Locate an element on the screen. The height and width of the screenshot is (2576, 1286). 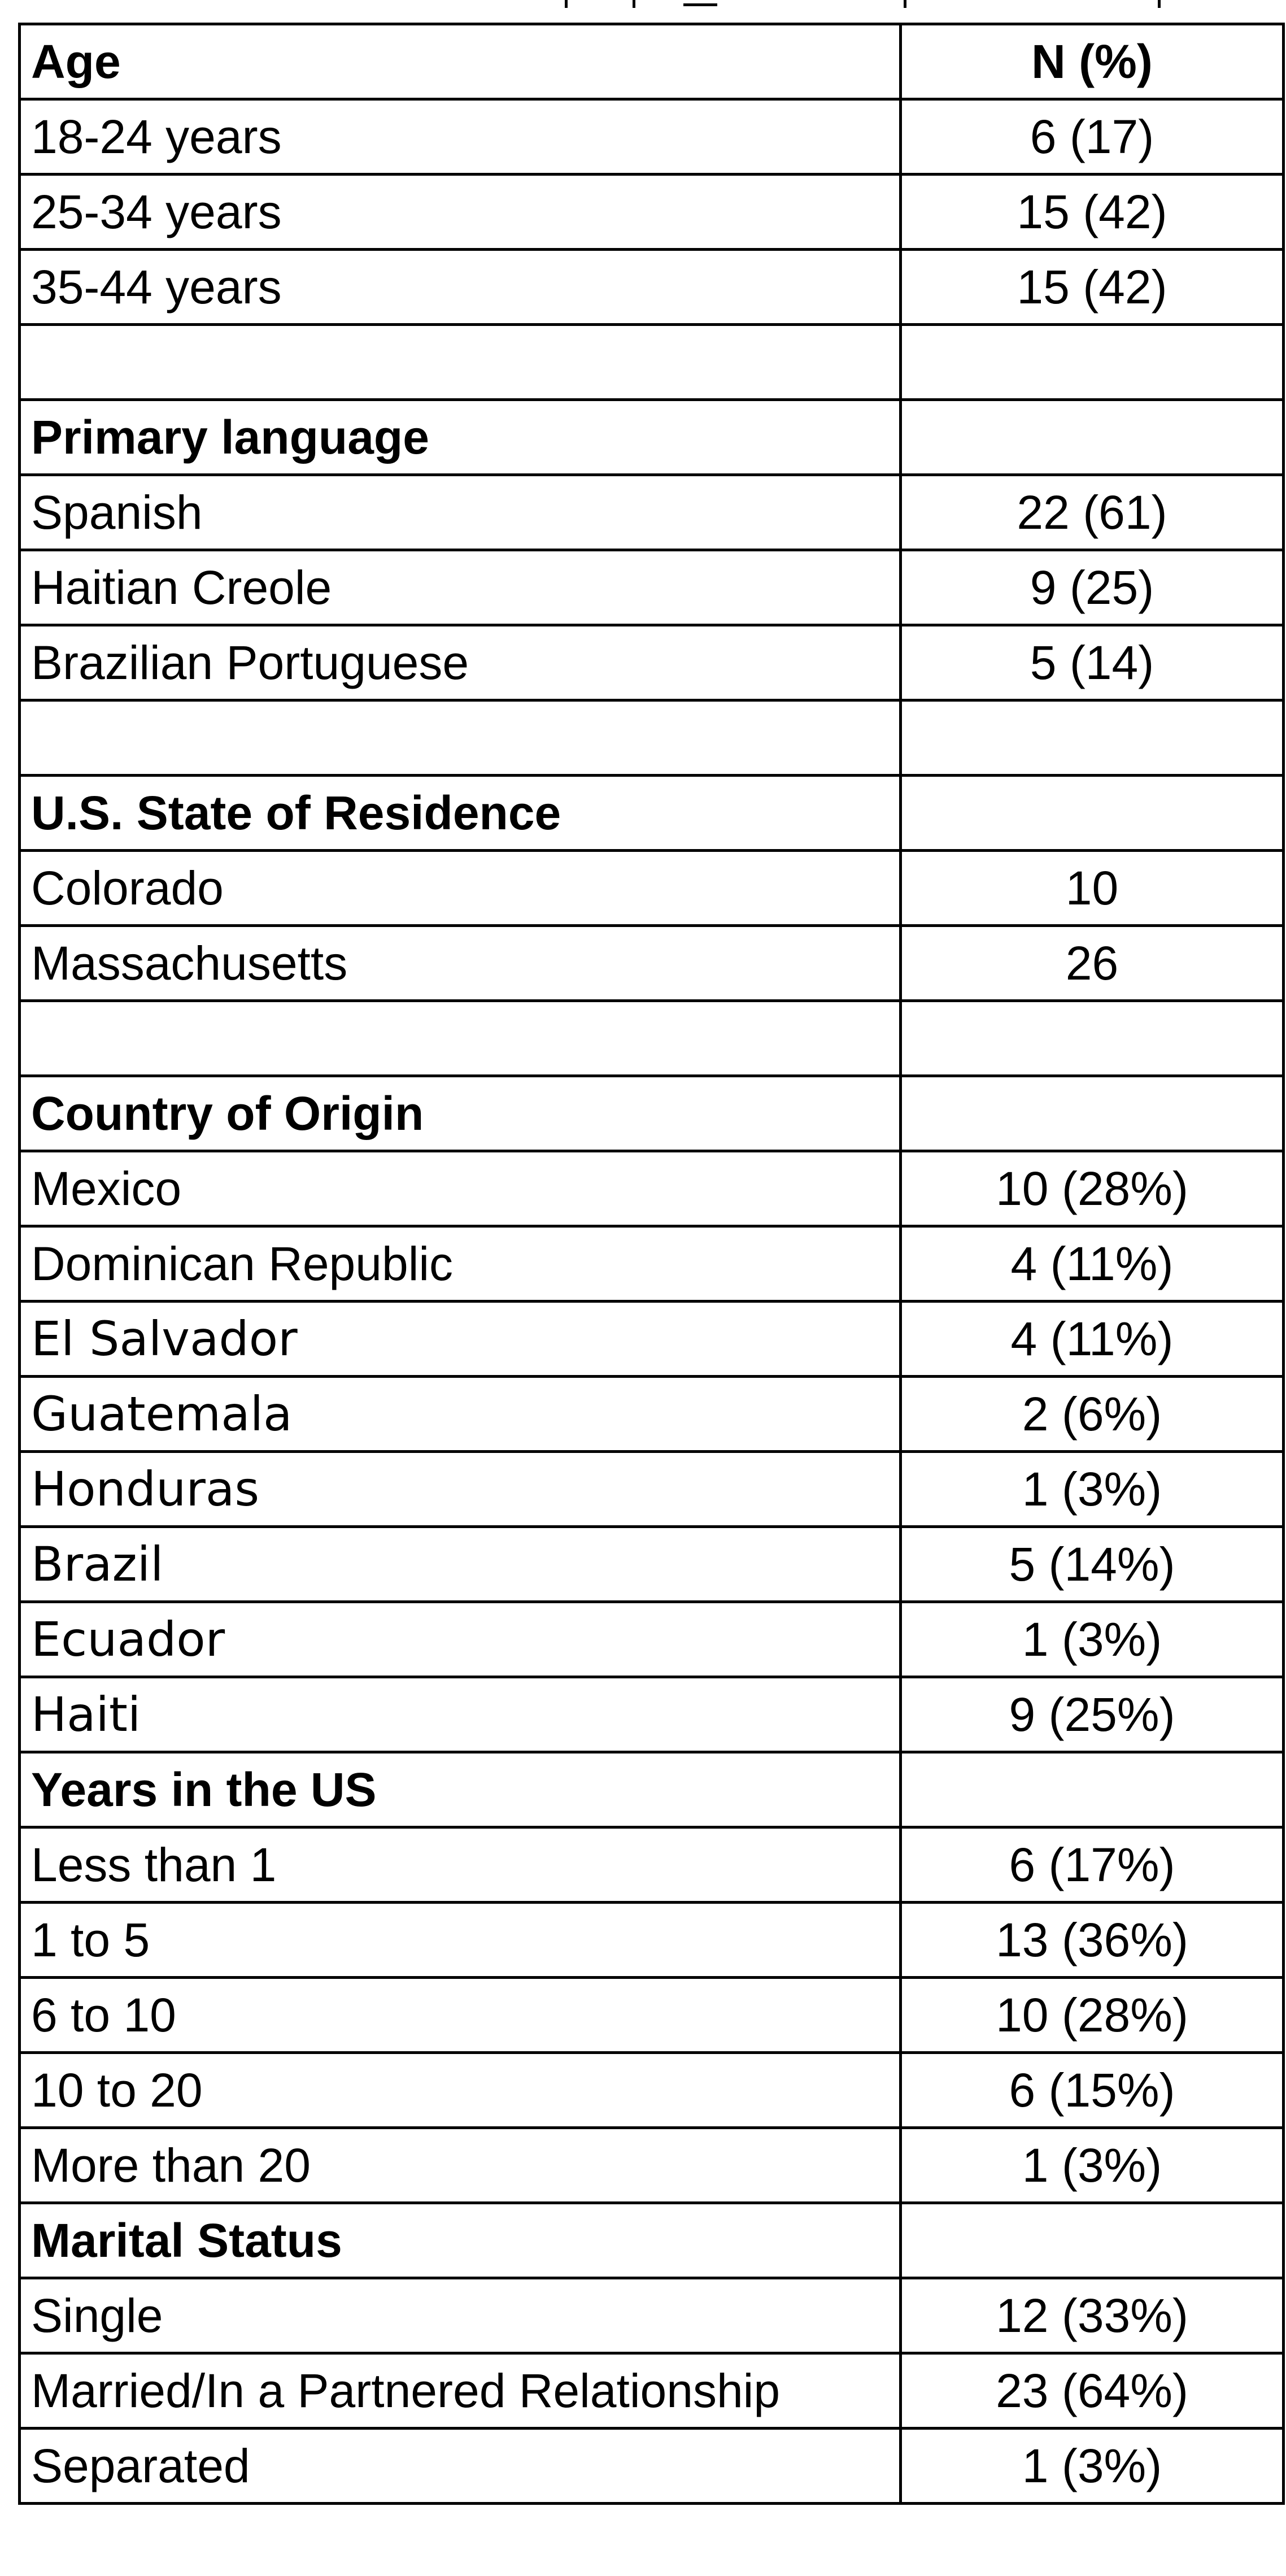
table-row: 10 to 20 6 (15%) is located at coordinates (651, 2090).